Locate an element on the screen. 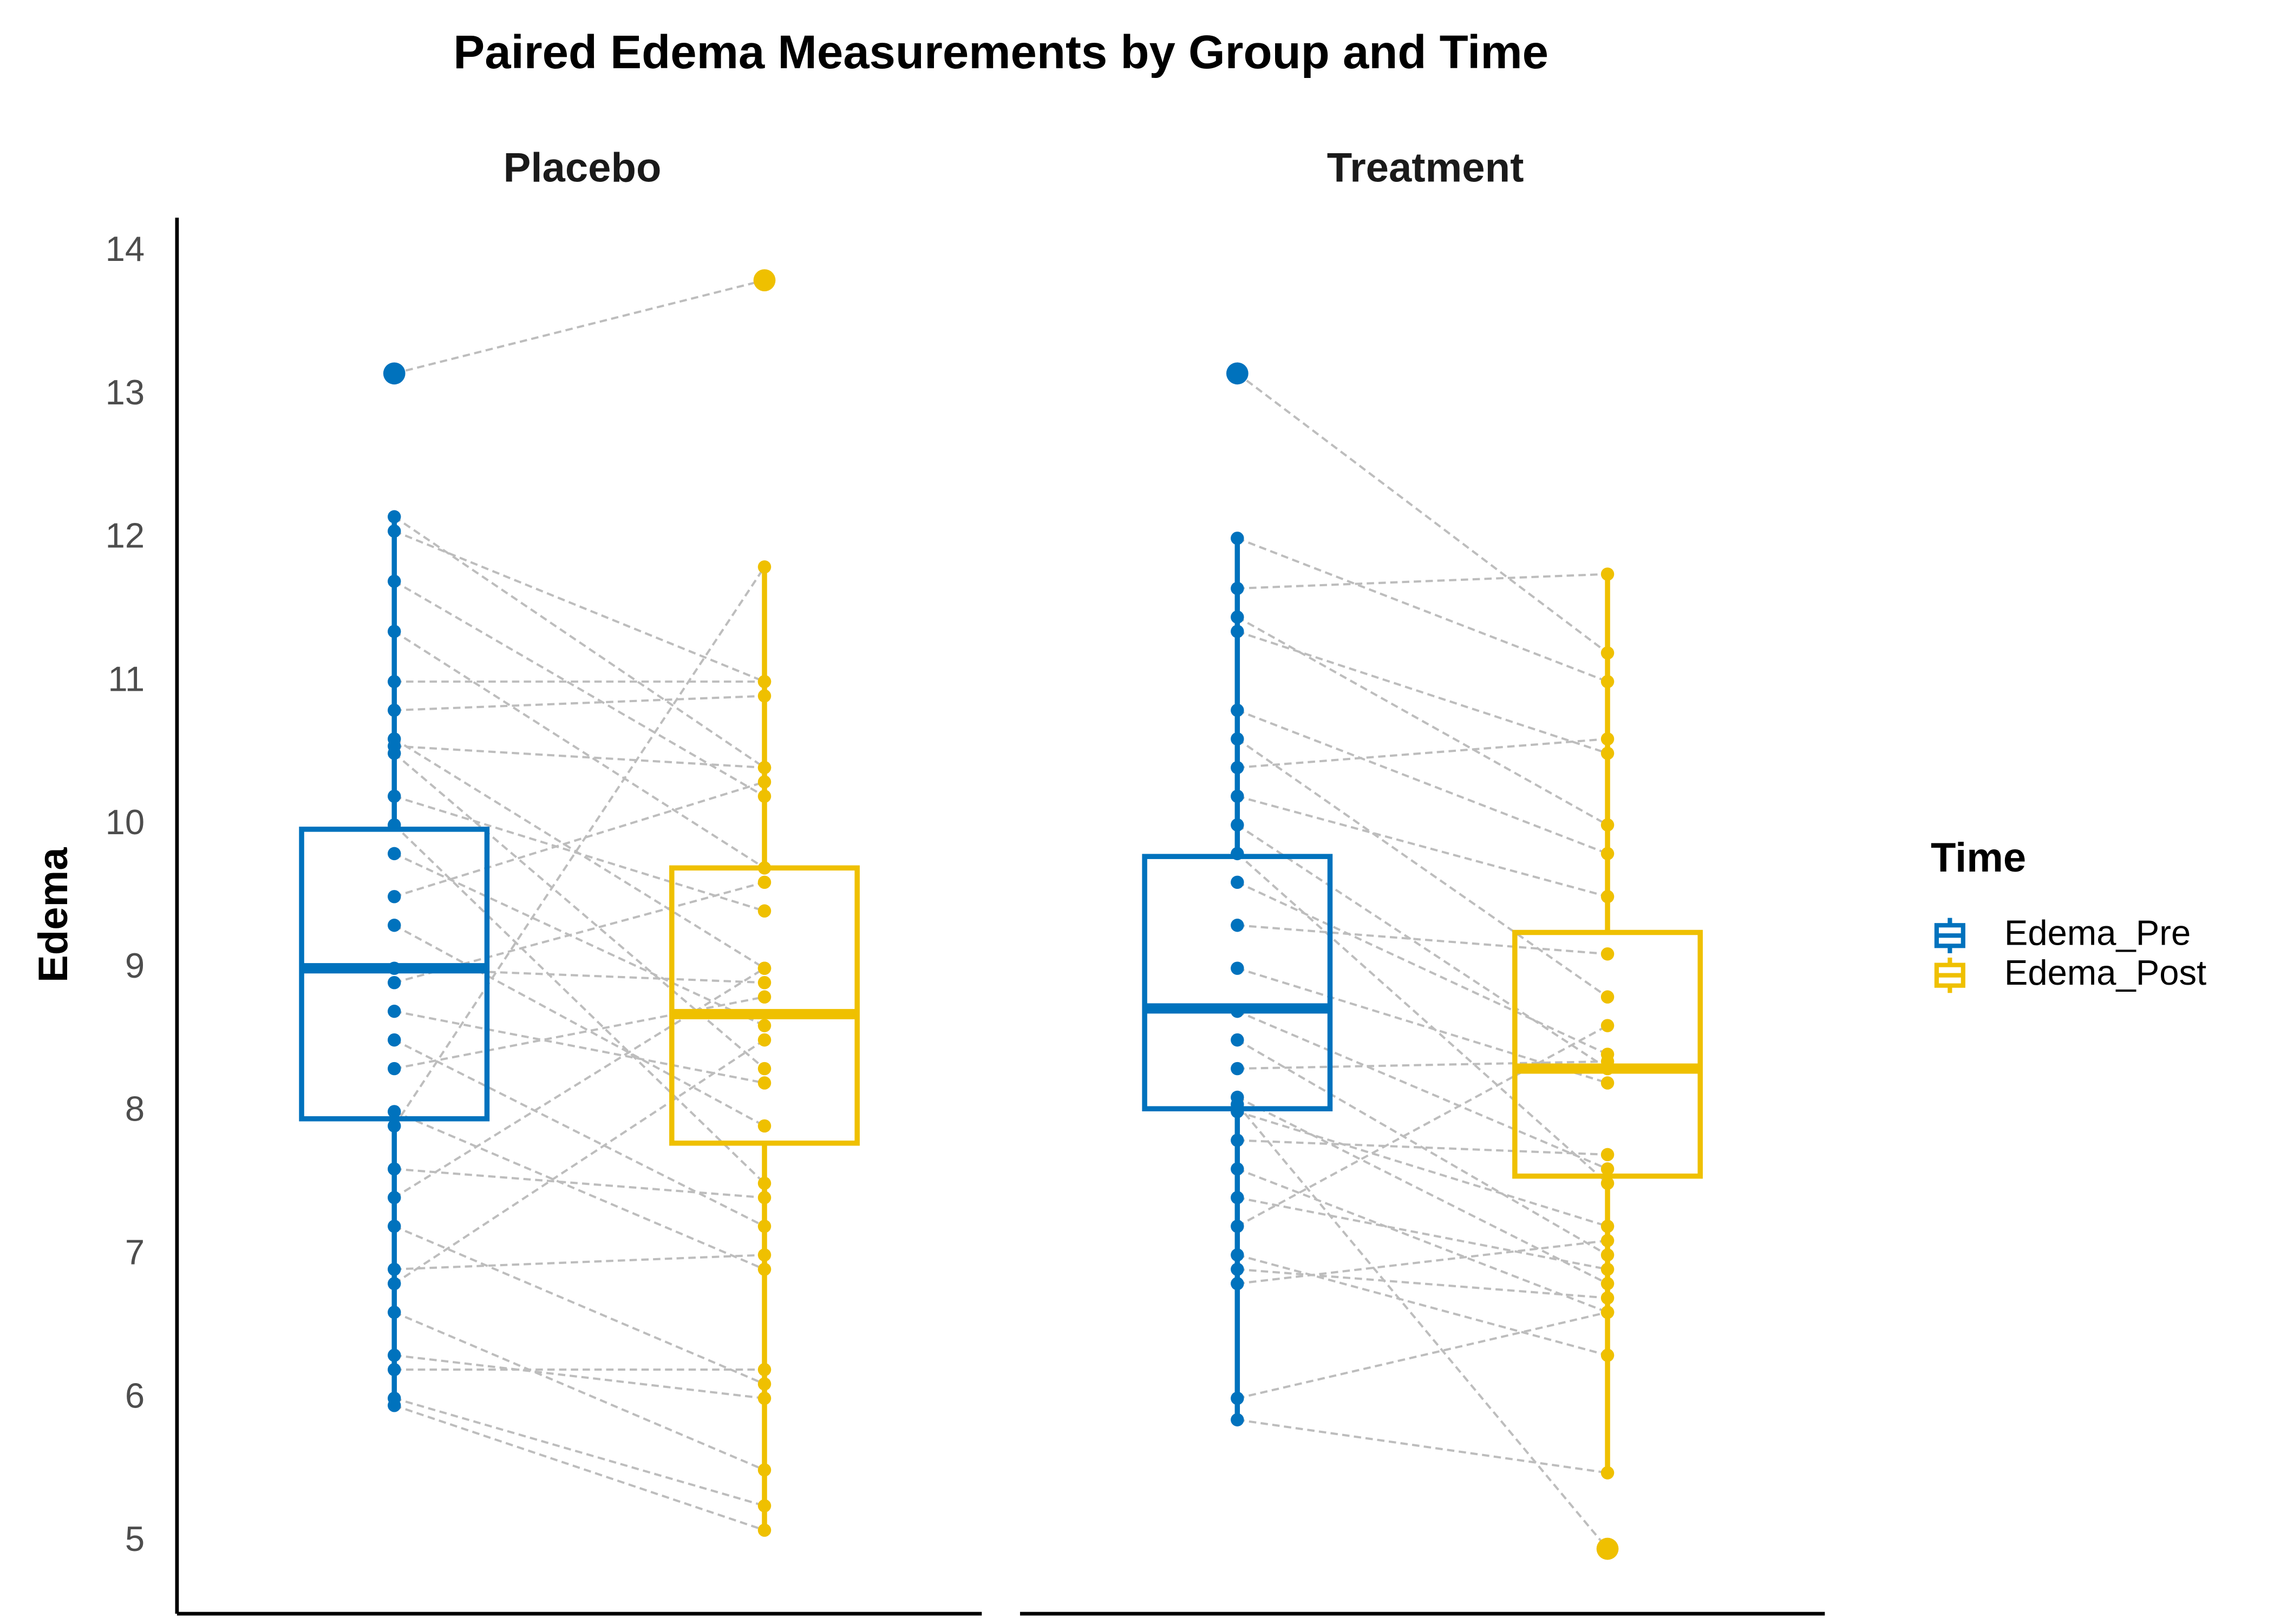 Image resolution: width=2274 pixels, height=1624 pixels. y-tick-label: 6 is located at coordinates (135, 1395).